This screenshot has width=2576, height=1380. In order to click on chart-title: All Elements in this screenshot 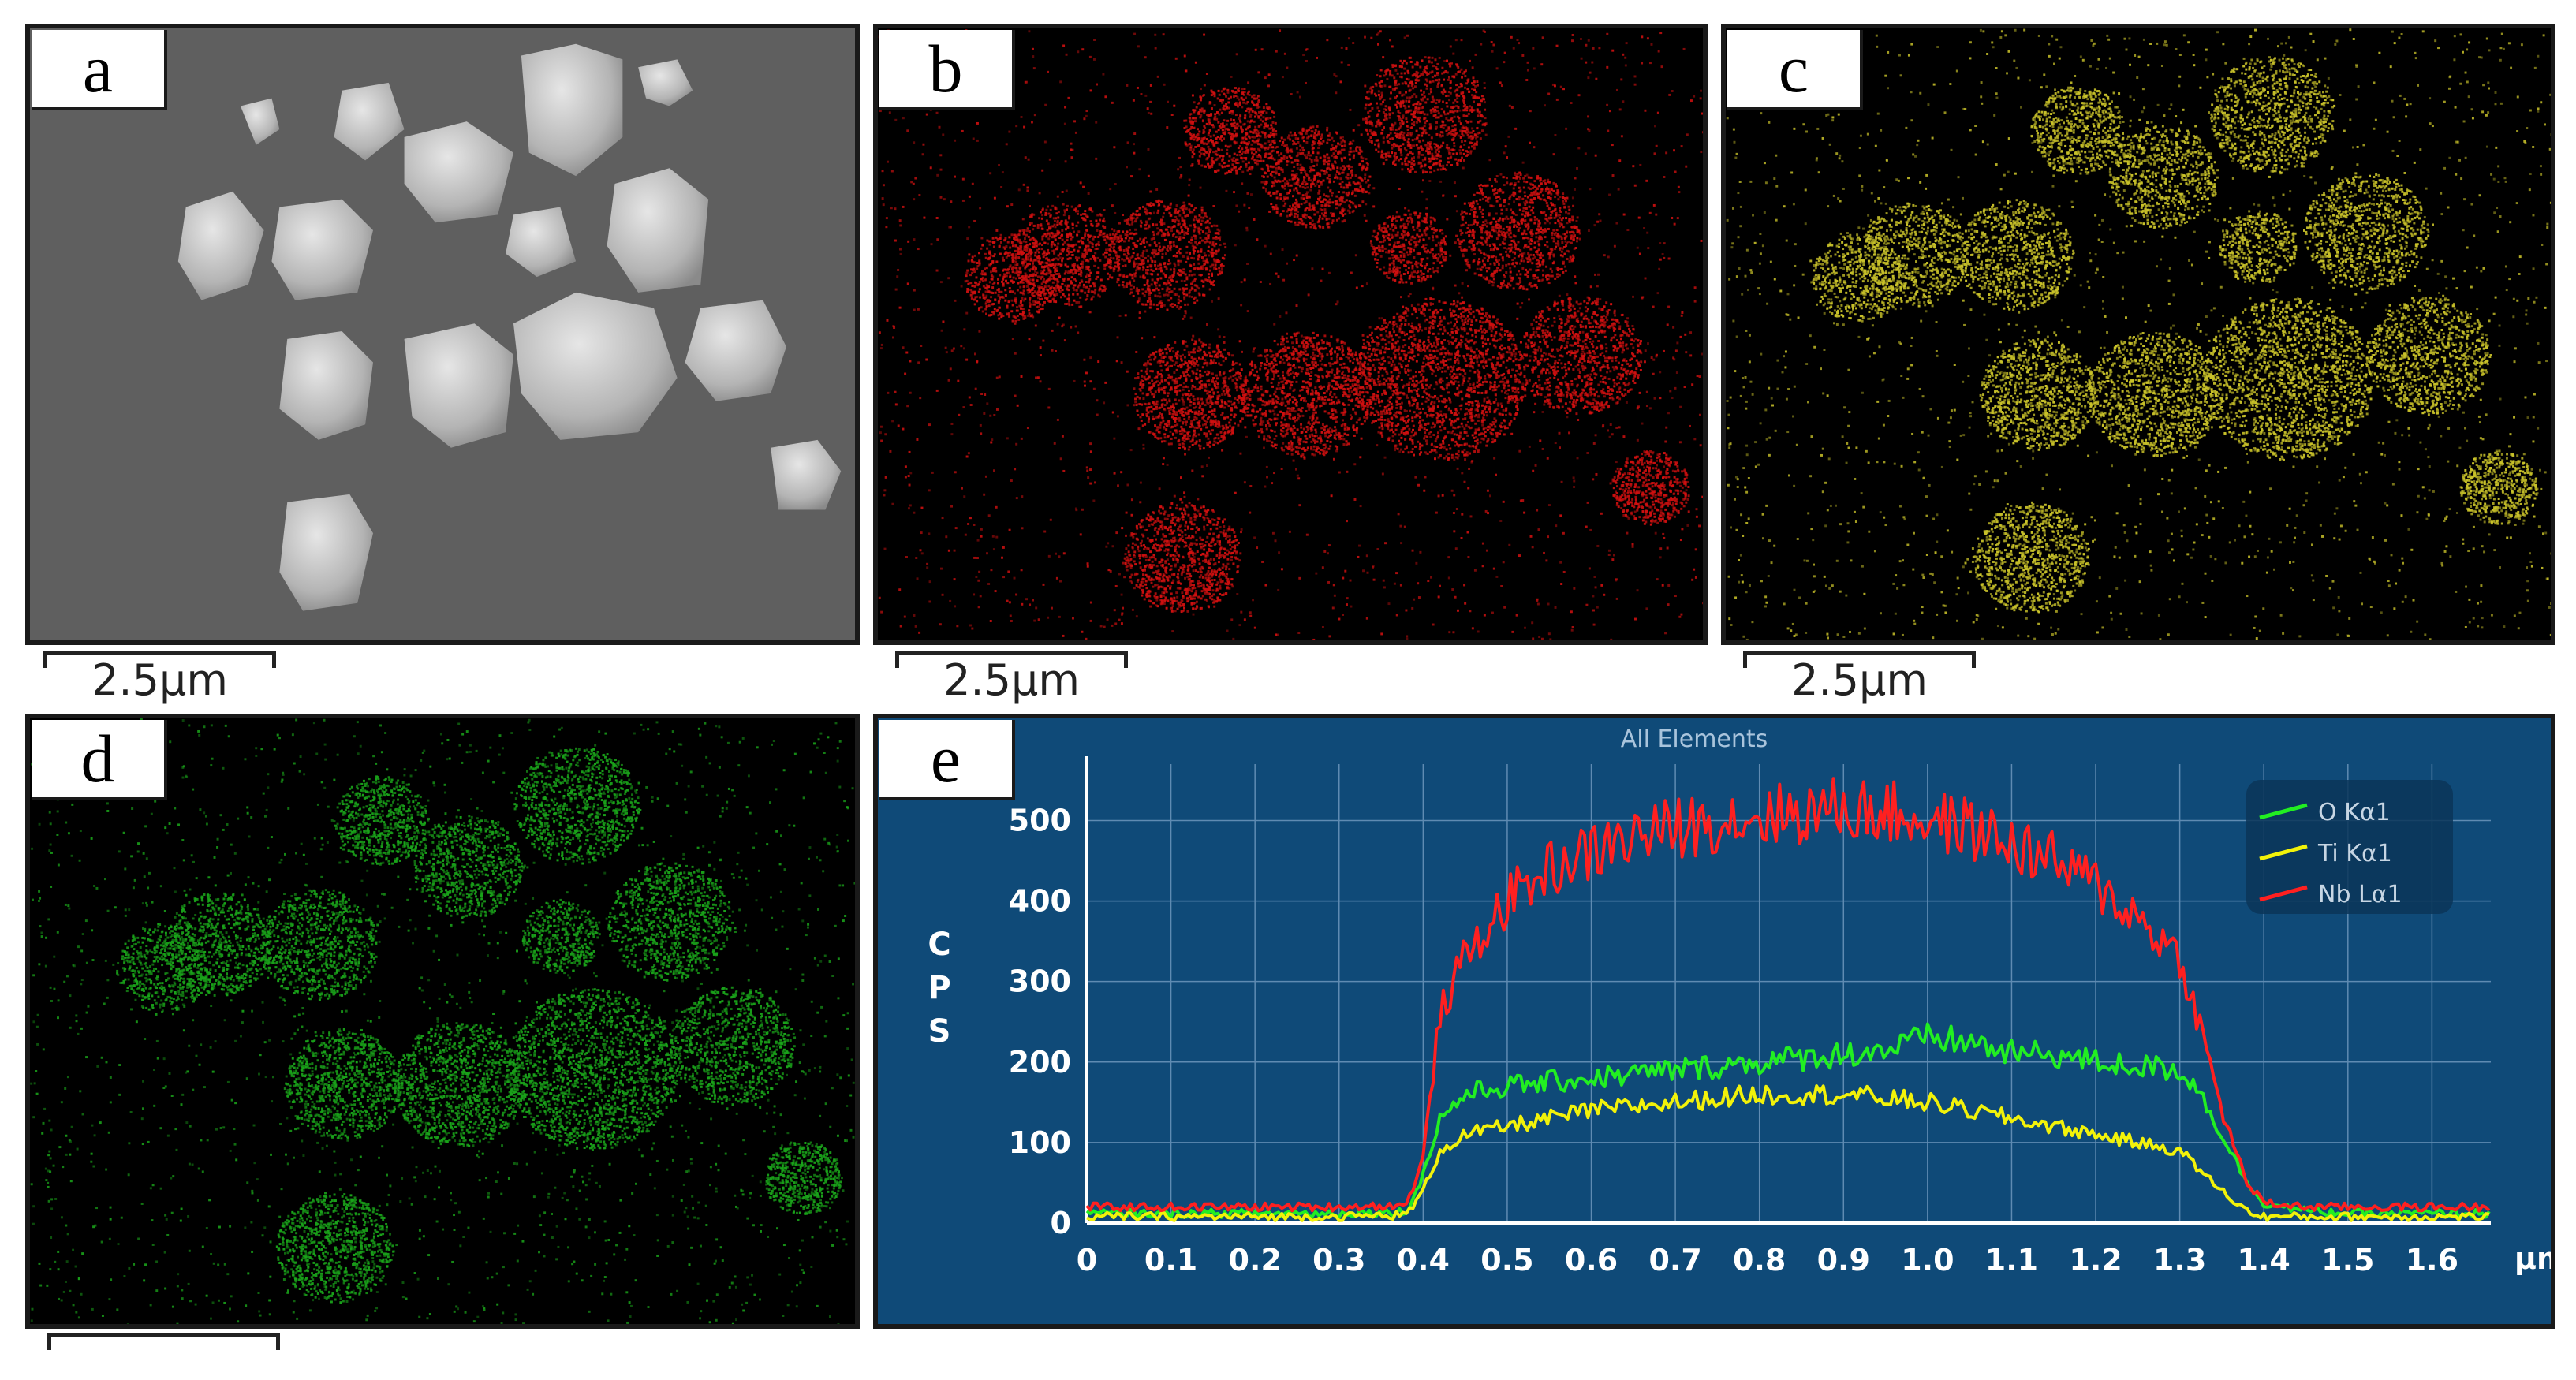, I will do `click(1694, 739)`.